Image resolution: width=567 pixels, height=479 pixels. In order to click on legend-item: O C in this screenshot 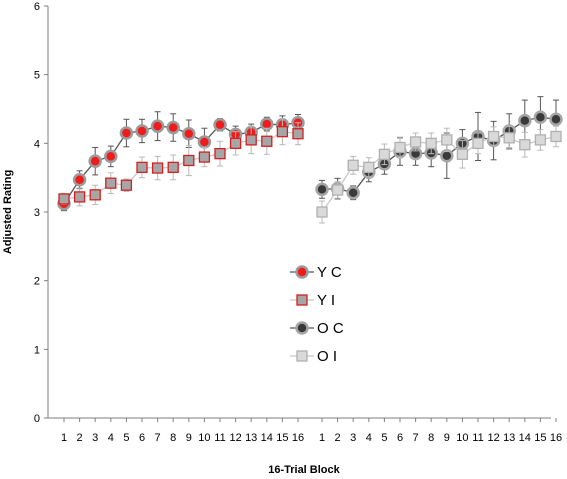, I will do `click(317, 328)`.